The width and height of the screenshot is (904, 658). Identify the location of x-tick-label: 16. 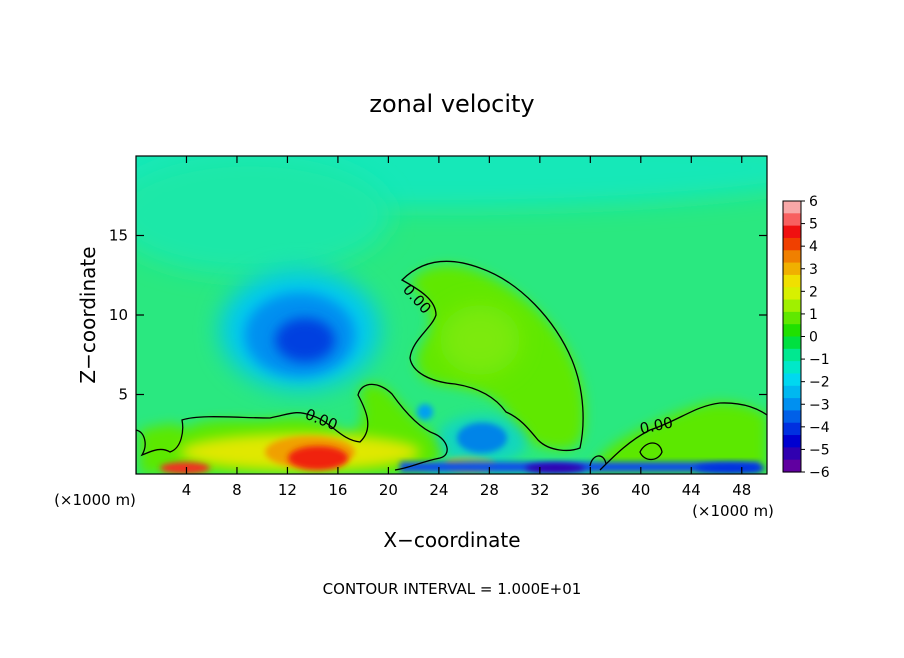
(337, 490).